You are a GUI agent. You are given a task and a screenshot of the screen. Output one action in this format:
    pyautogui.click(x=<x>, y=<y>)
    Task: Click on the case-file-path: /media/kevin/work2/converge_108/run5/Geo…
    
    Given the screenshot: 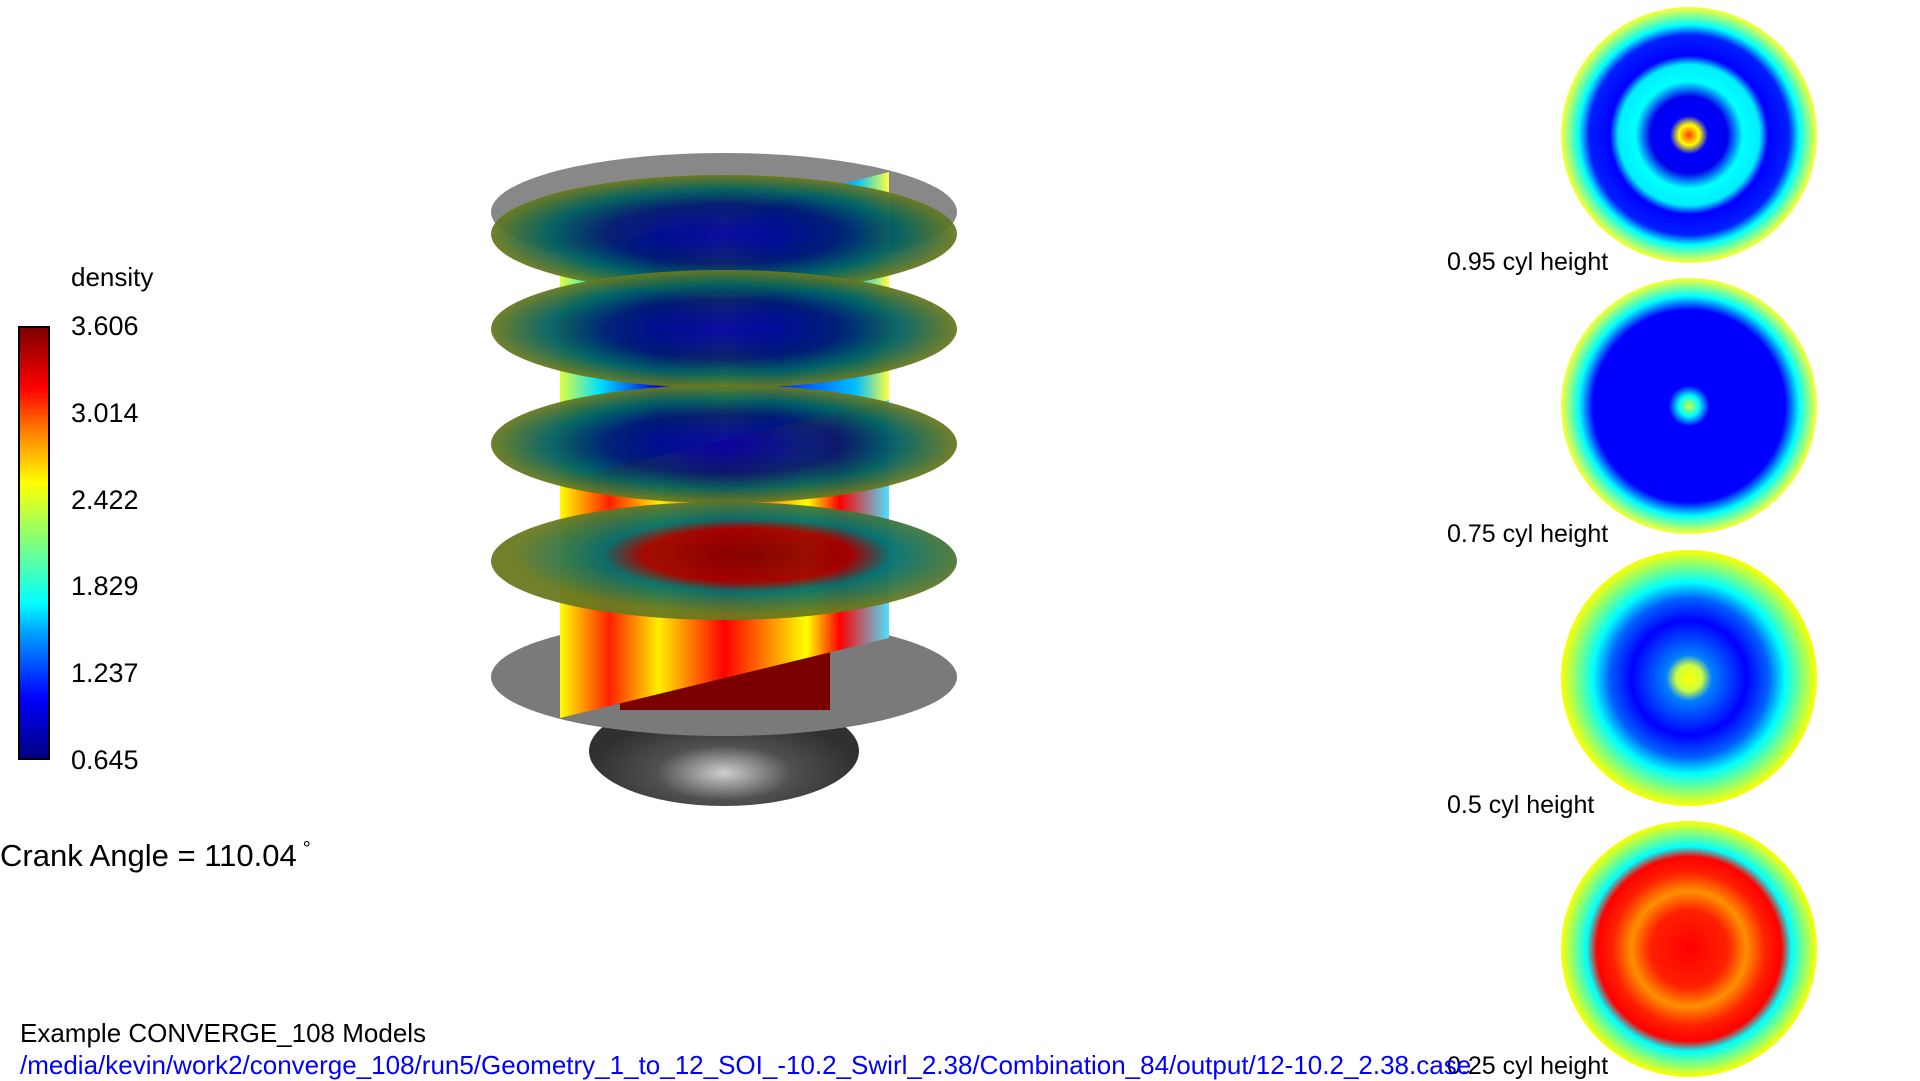 What is the action you would take?
    pyautogui.click(x=746, y=1065)
    